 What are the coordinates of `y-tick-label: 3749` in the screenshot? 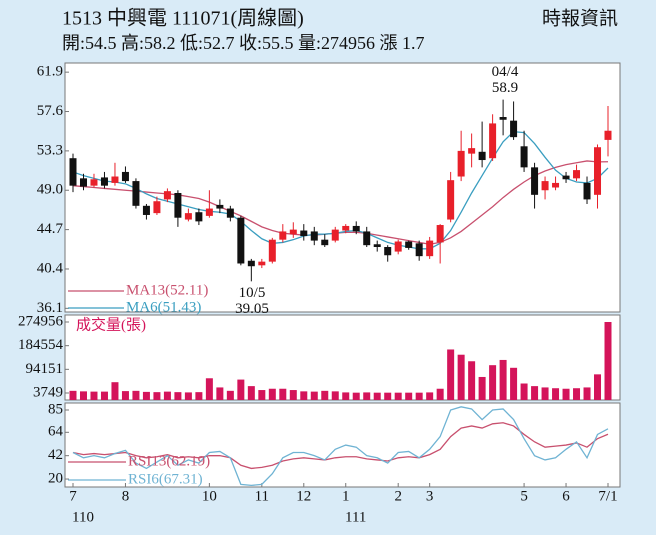 It's located at (48, 392).